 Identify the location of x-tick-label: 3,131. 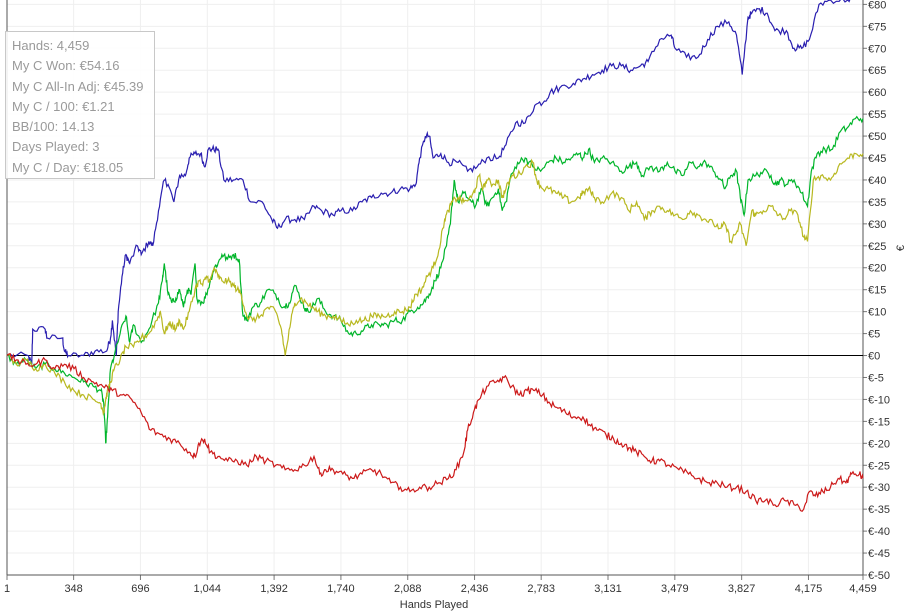
(608, 589).